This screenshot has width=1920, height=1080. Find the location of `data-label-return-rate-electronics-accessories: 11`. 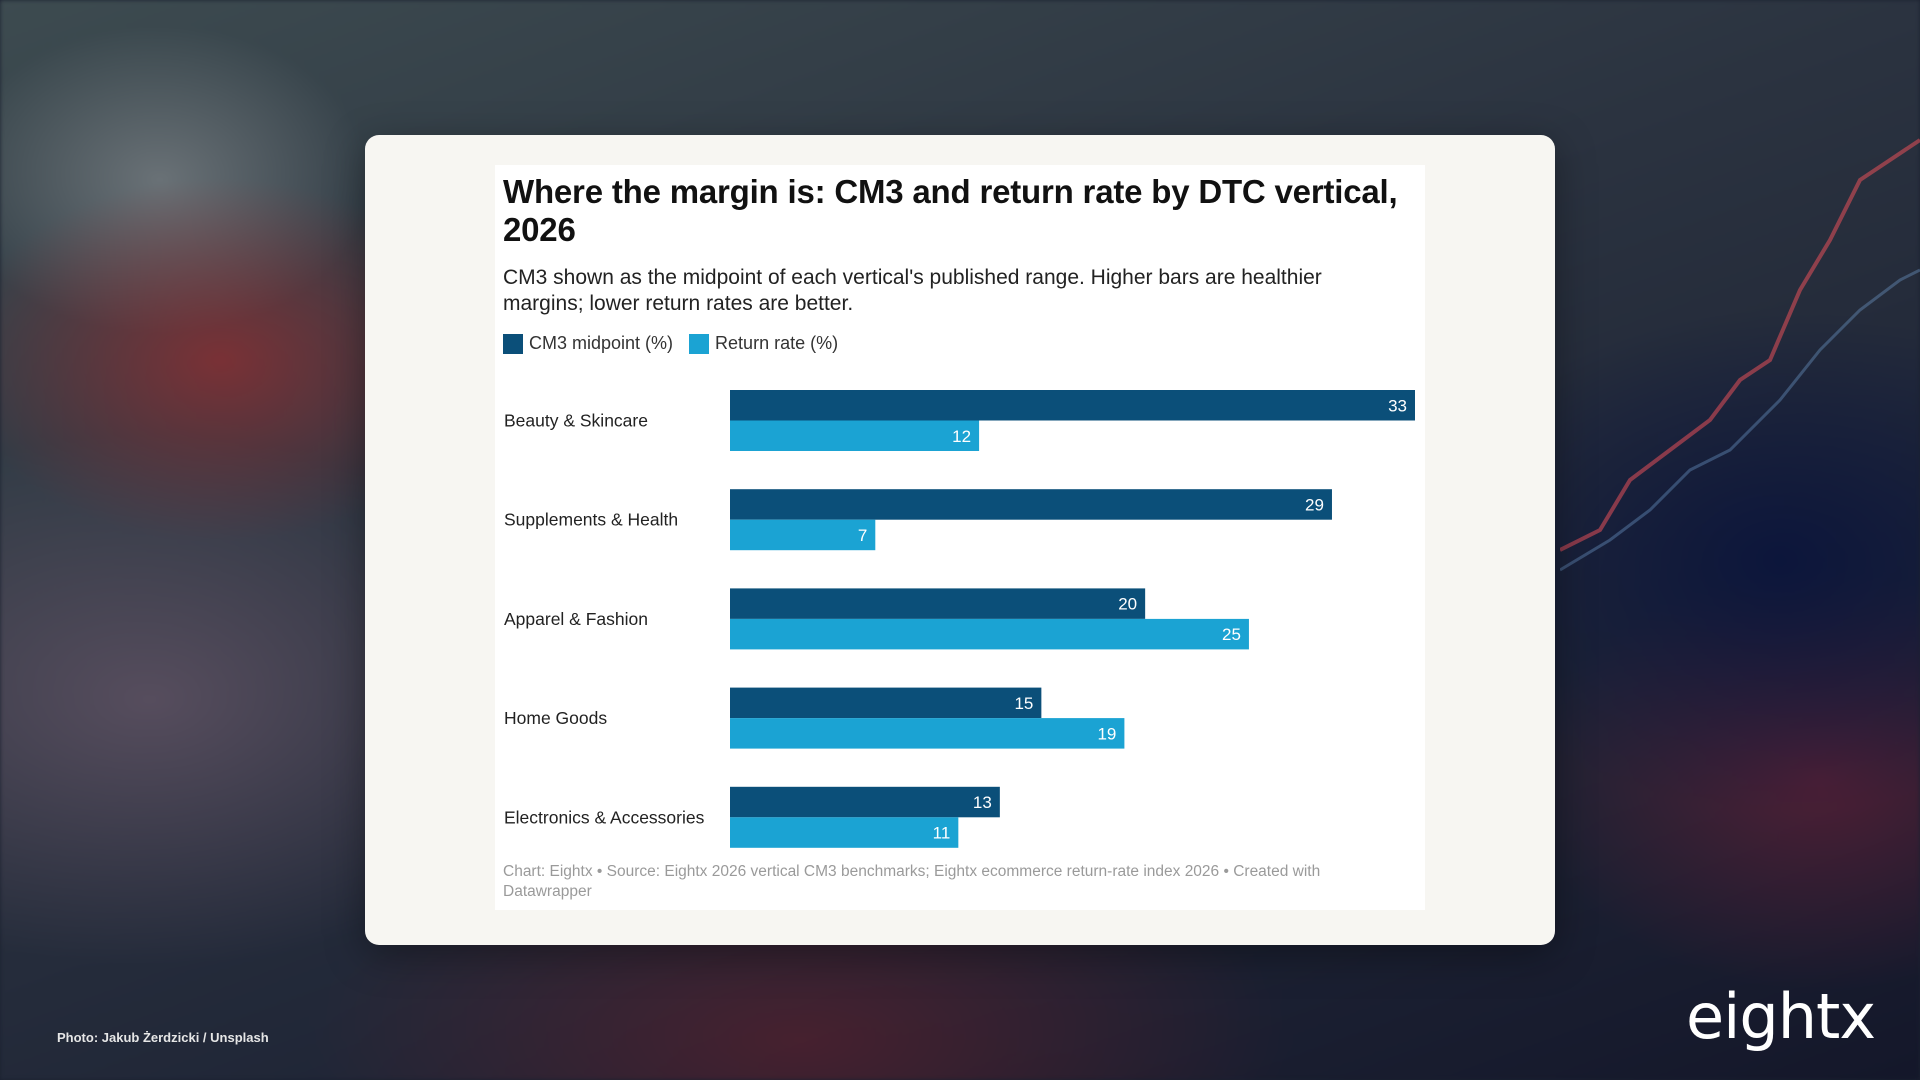

data-label-return-rate-electronics-accessories: 11 is located at coordinates (942, 833).